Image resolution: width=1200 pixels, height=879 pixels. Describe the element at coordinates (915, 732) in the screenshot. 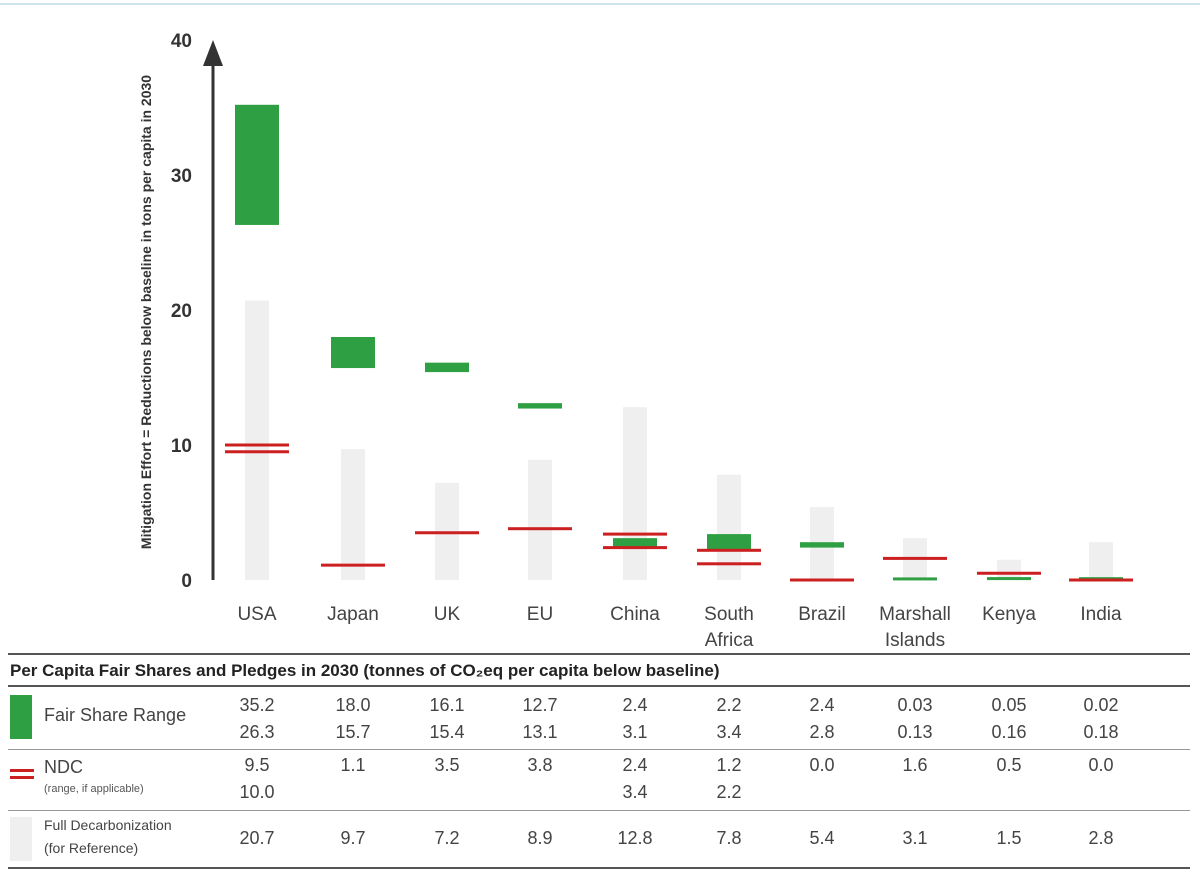

I see `table-cell-value: 0.13` at that location.